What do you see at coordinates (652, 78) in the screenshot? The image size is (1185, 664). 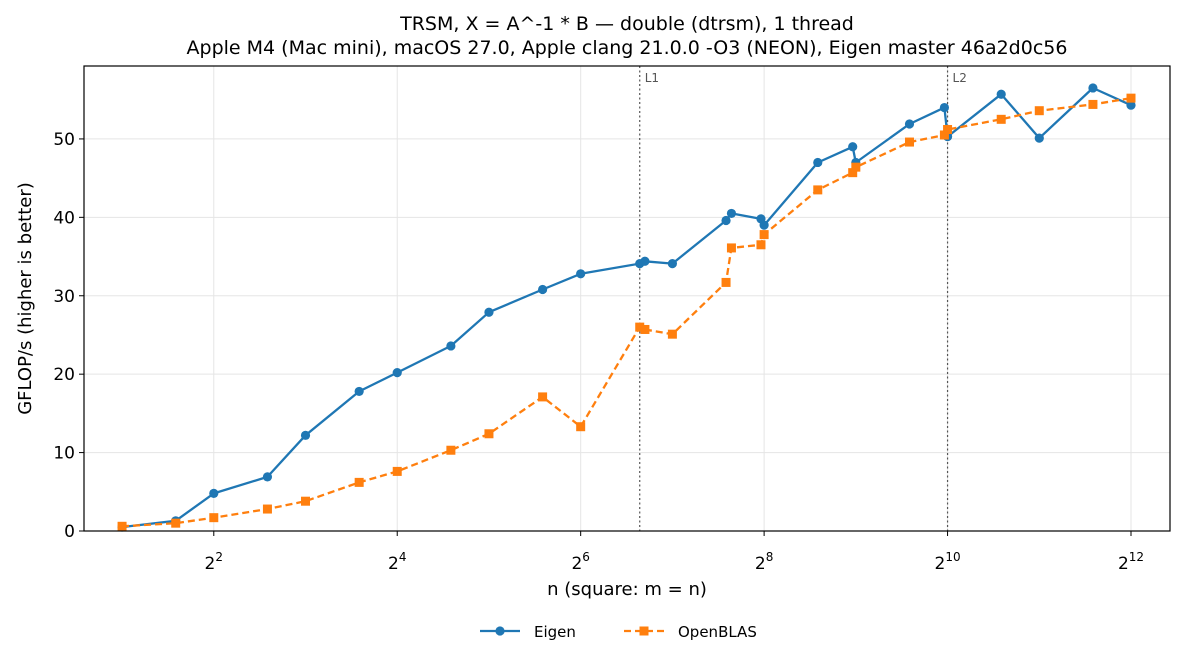 I see `reference-label-l1: L1` at bounding box center [652, 78].